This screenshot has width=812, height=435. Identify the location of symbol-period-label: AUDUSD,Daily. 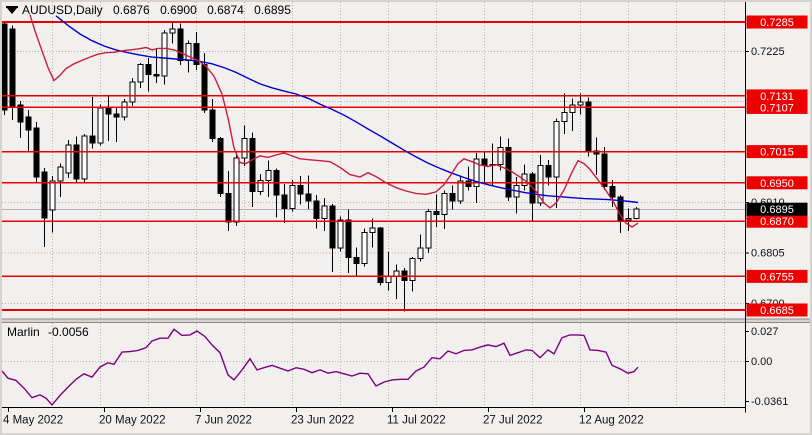
(62, 10).